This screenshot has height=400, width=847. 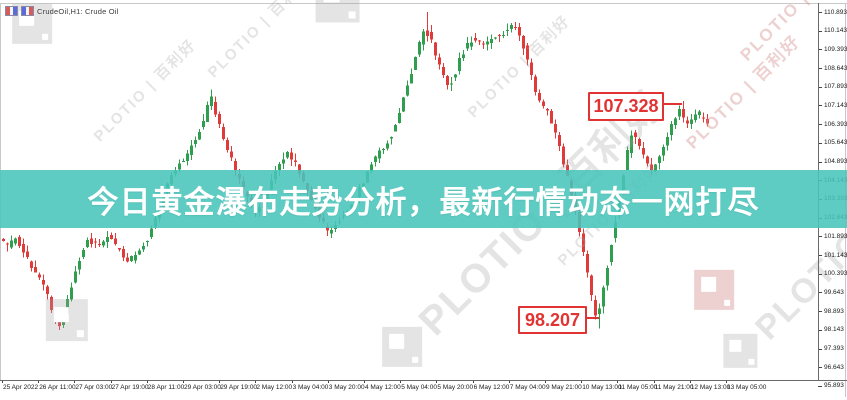 What do you see at coordinates (423, 202) in the screenshot?
I see `headline-text: 今日黄金瀑布走势分析，最新行情动态一网打尽` at bounding box center [423, 202].